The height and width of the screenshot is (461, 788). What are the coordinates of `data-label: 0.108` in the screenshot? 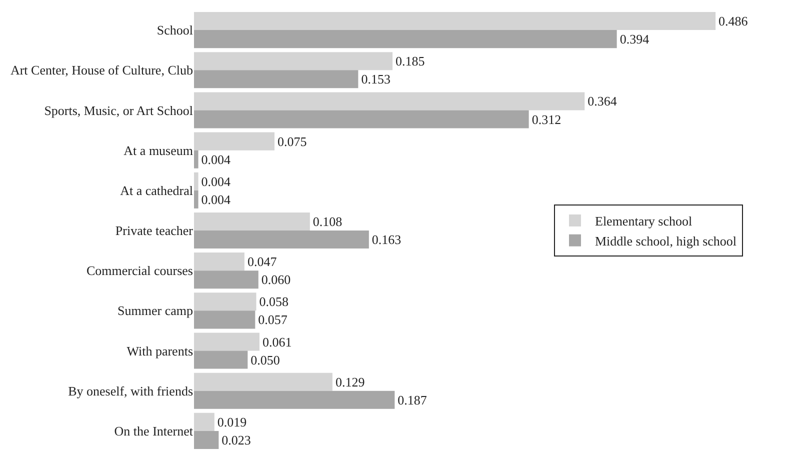 It's located at (327, 221).